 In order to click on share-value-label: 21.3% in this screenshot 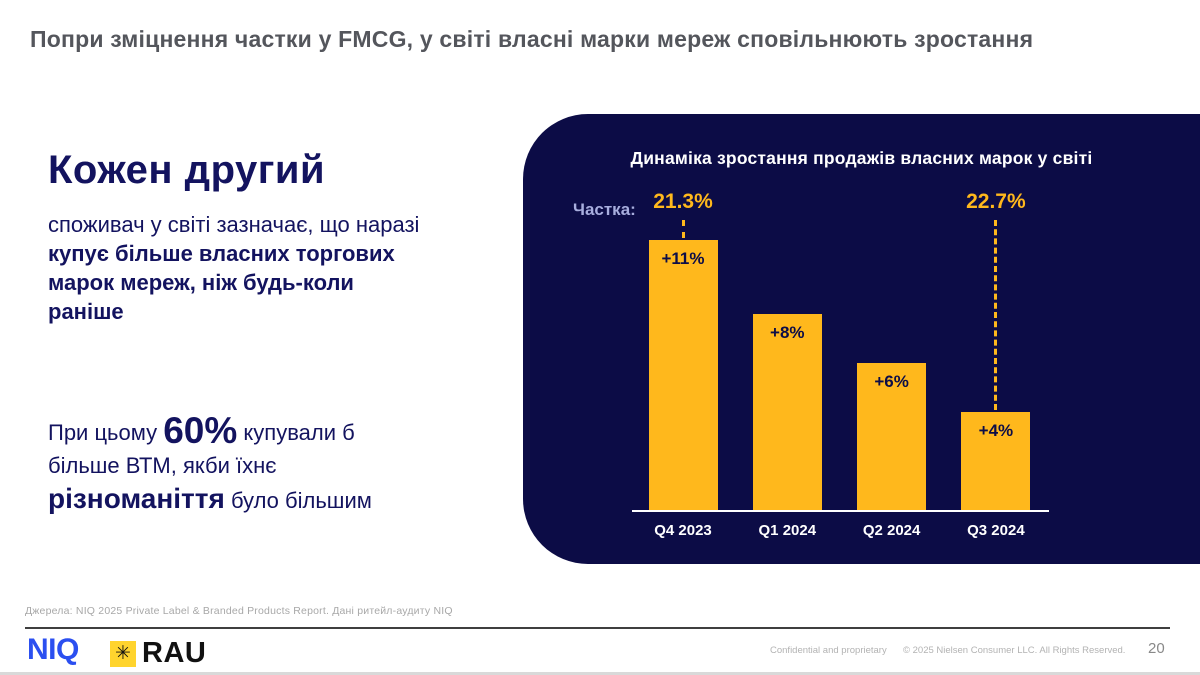, I will do `click(683, 201)`.